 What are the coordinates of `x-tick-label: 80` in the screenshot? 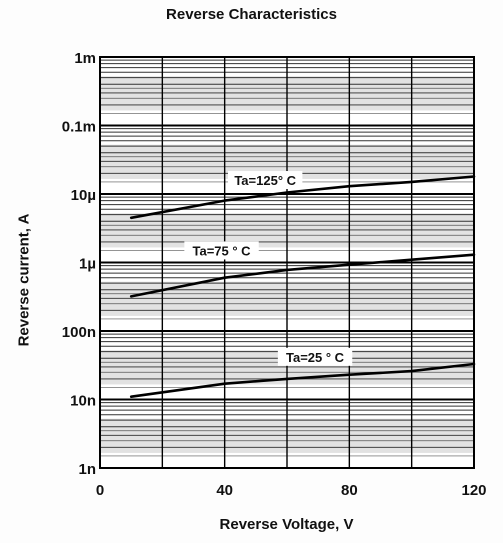 It's located at (349, 490).